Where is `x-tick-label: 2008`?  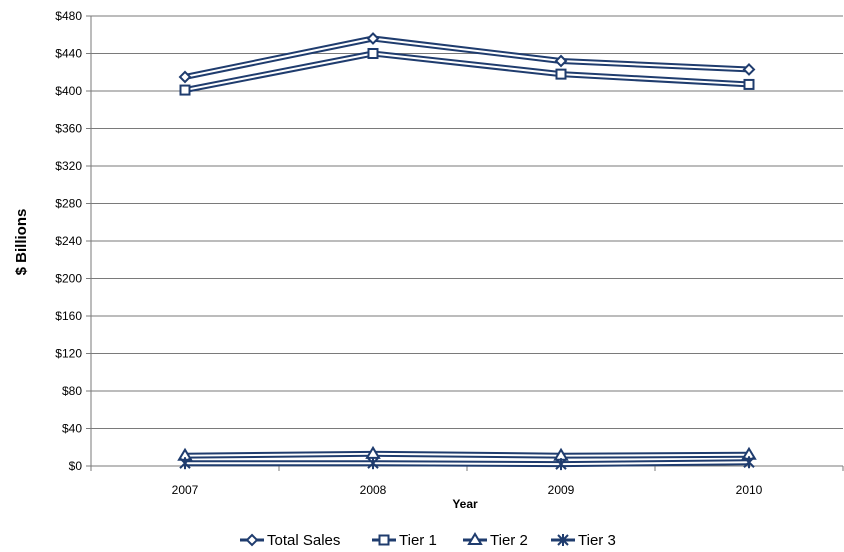
x-tick-label: 2008 is located at coordinates (373, 490).